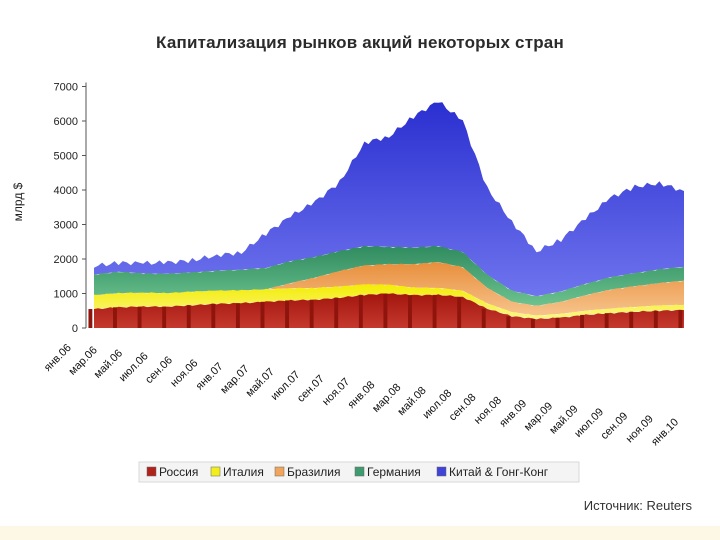 This screenshot has height=540, width=720. I want to click on y-axis-label: млрд $, so click(18, 201).